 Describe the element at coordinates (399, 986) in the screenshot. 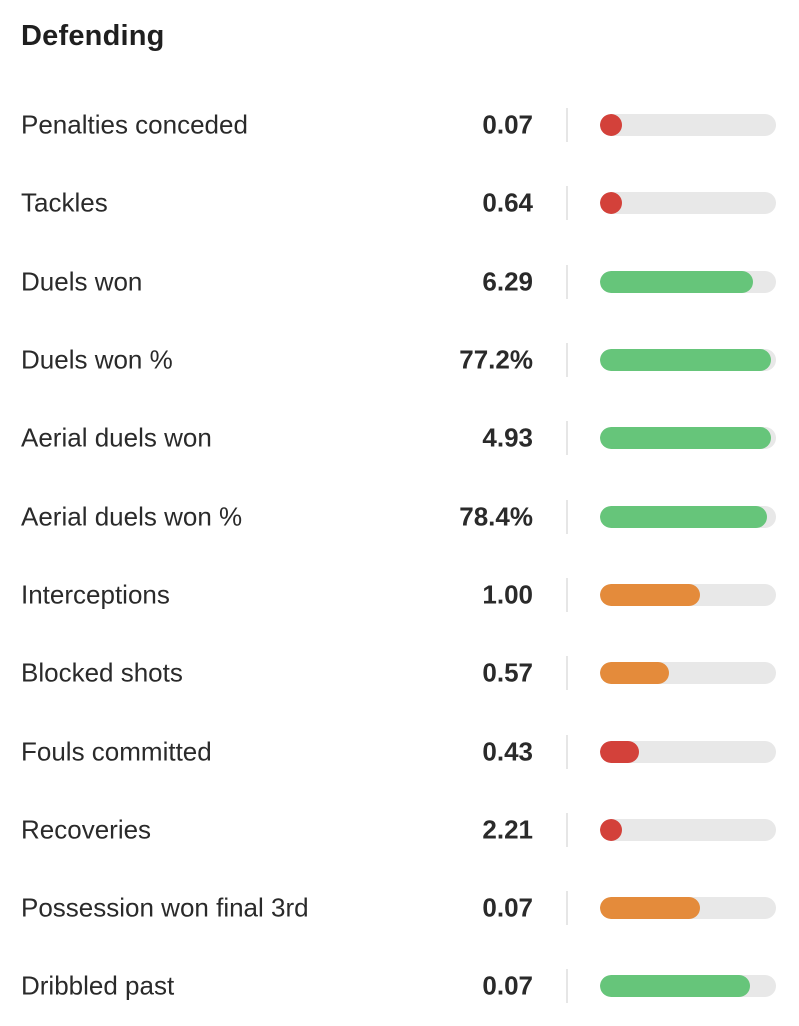

I see `stat-row: Dribbled past 0.07` at that location.